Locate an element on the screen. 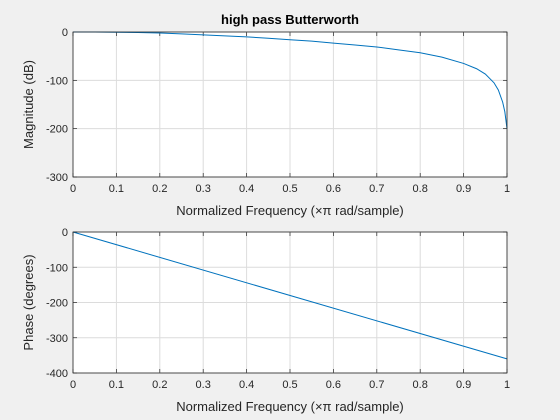 This screenshot has height=420, width=560. magnitude-x-tick-label: 0.5 is located at coordinates (289, 189).